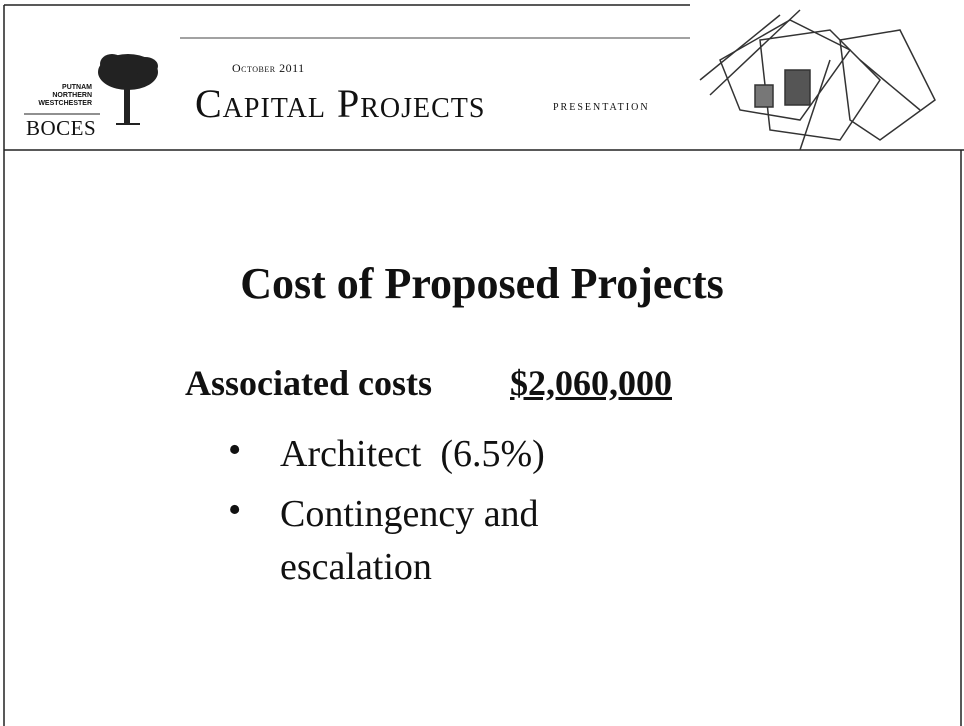  What do you see at coordinates (601, 107) in the screenshot?
I see `header-subtitle: Presentation` at bounding box center [601, 107].